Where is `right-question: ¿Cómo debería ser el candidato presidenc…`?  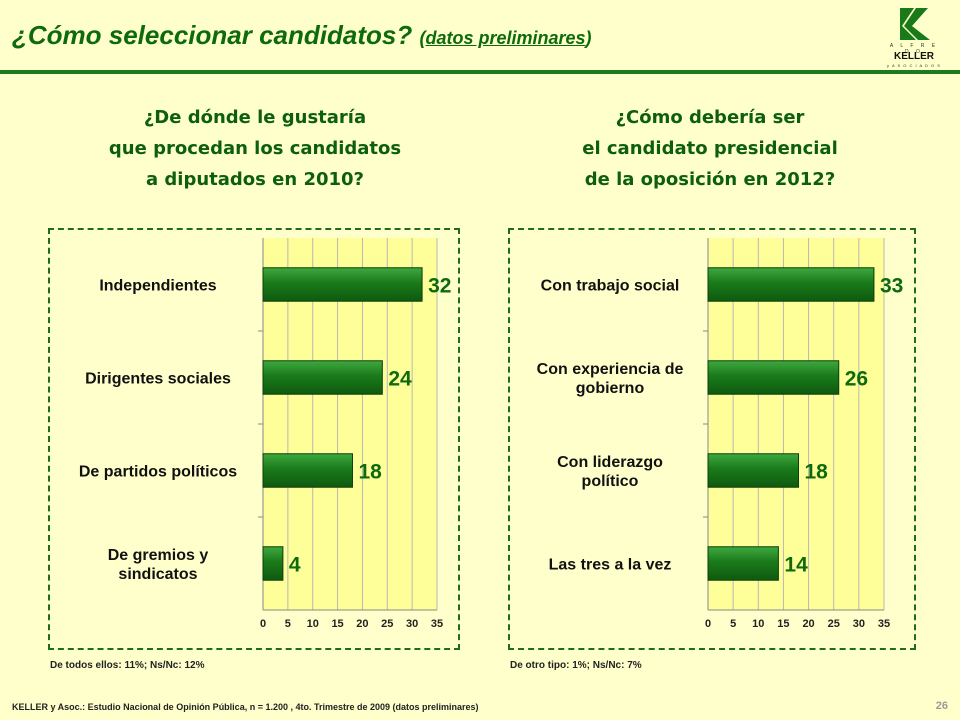
right-question: ¿Cómo debería ser el candidato presidenc… is located at coordinates (710, 148).